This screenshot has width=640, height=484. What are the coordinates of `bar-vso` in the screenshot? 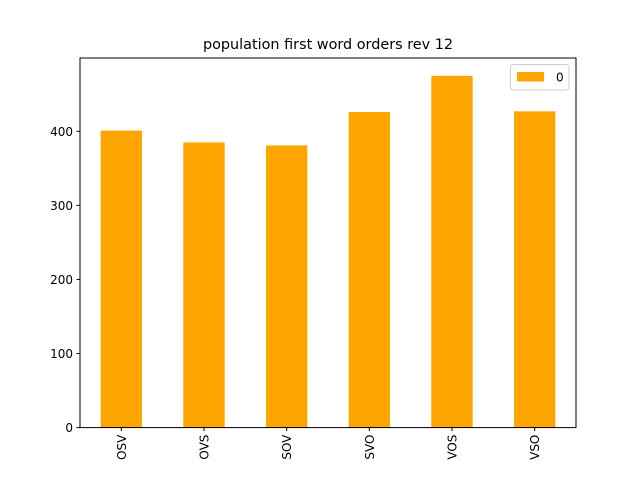 It's located at (535, 269).